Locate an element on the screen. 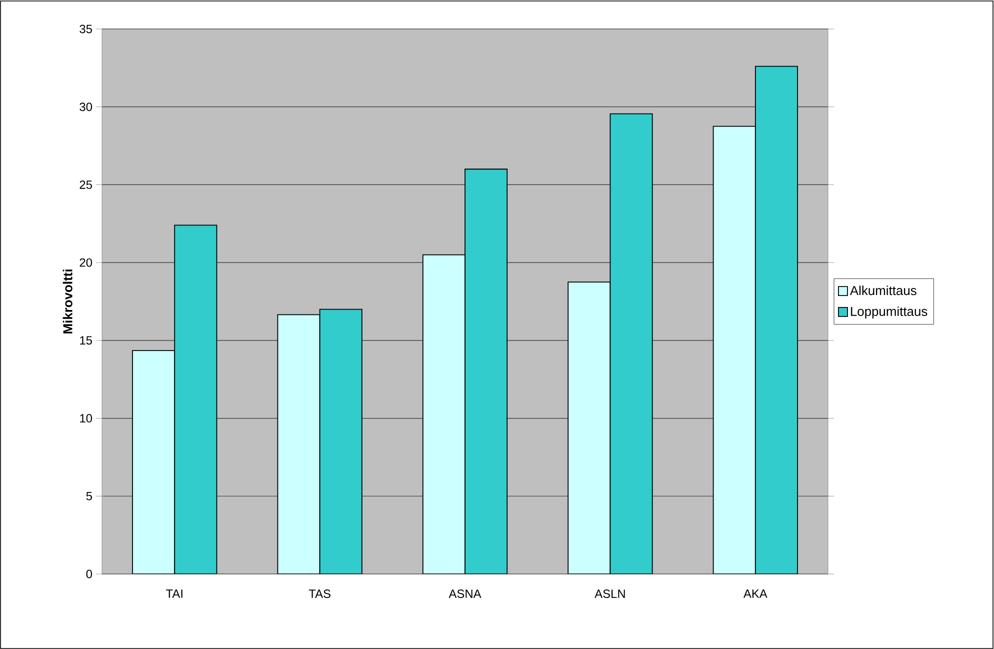  legend-label: Loppumittaus is located at coordinates (889, 312).